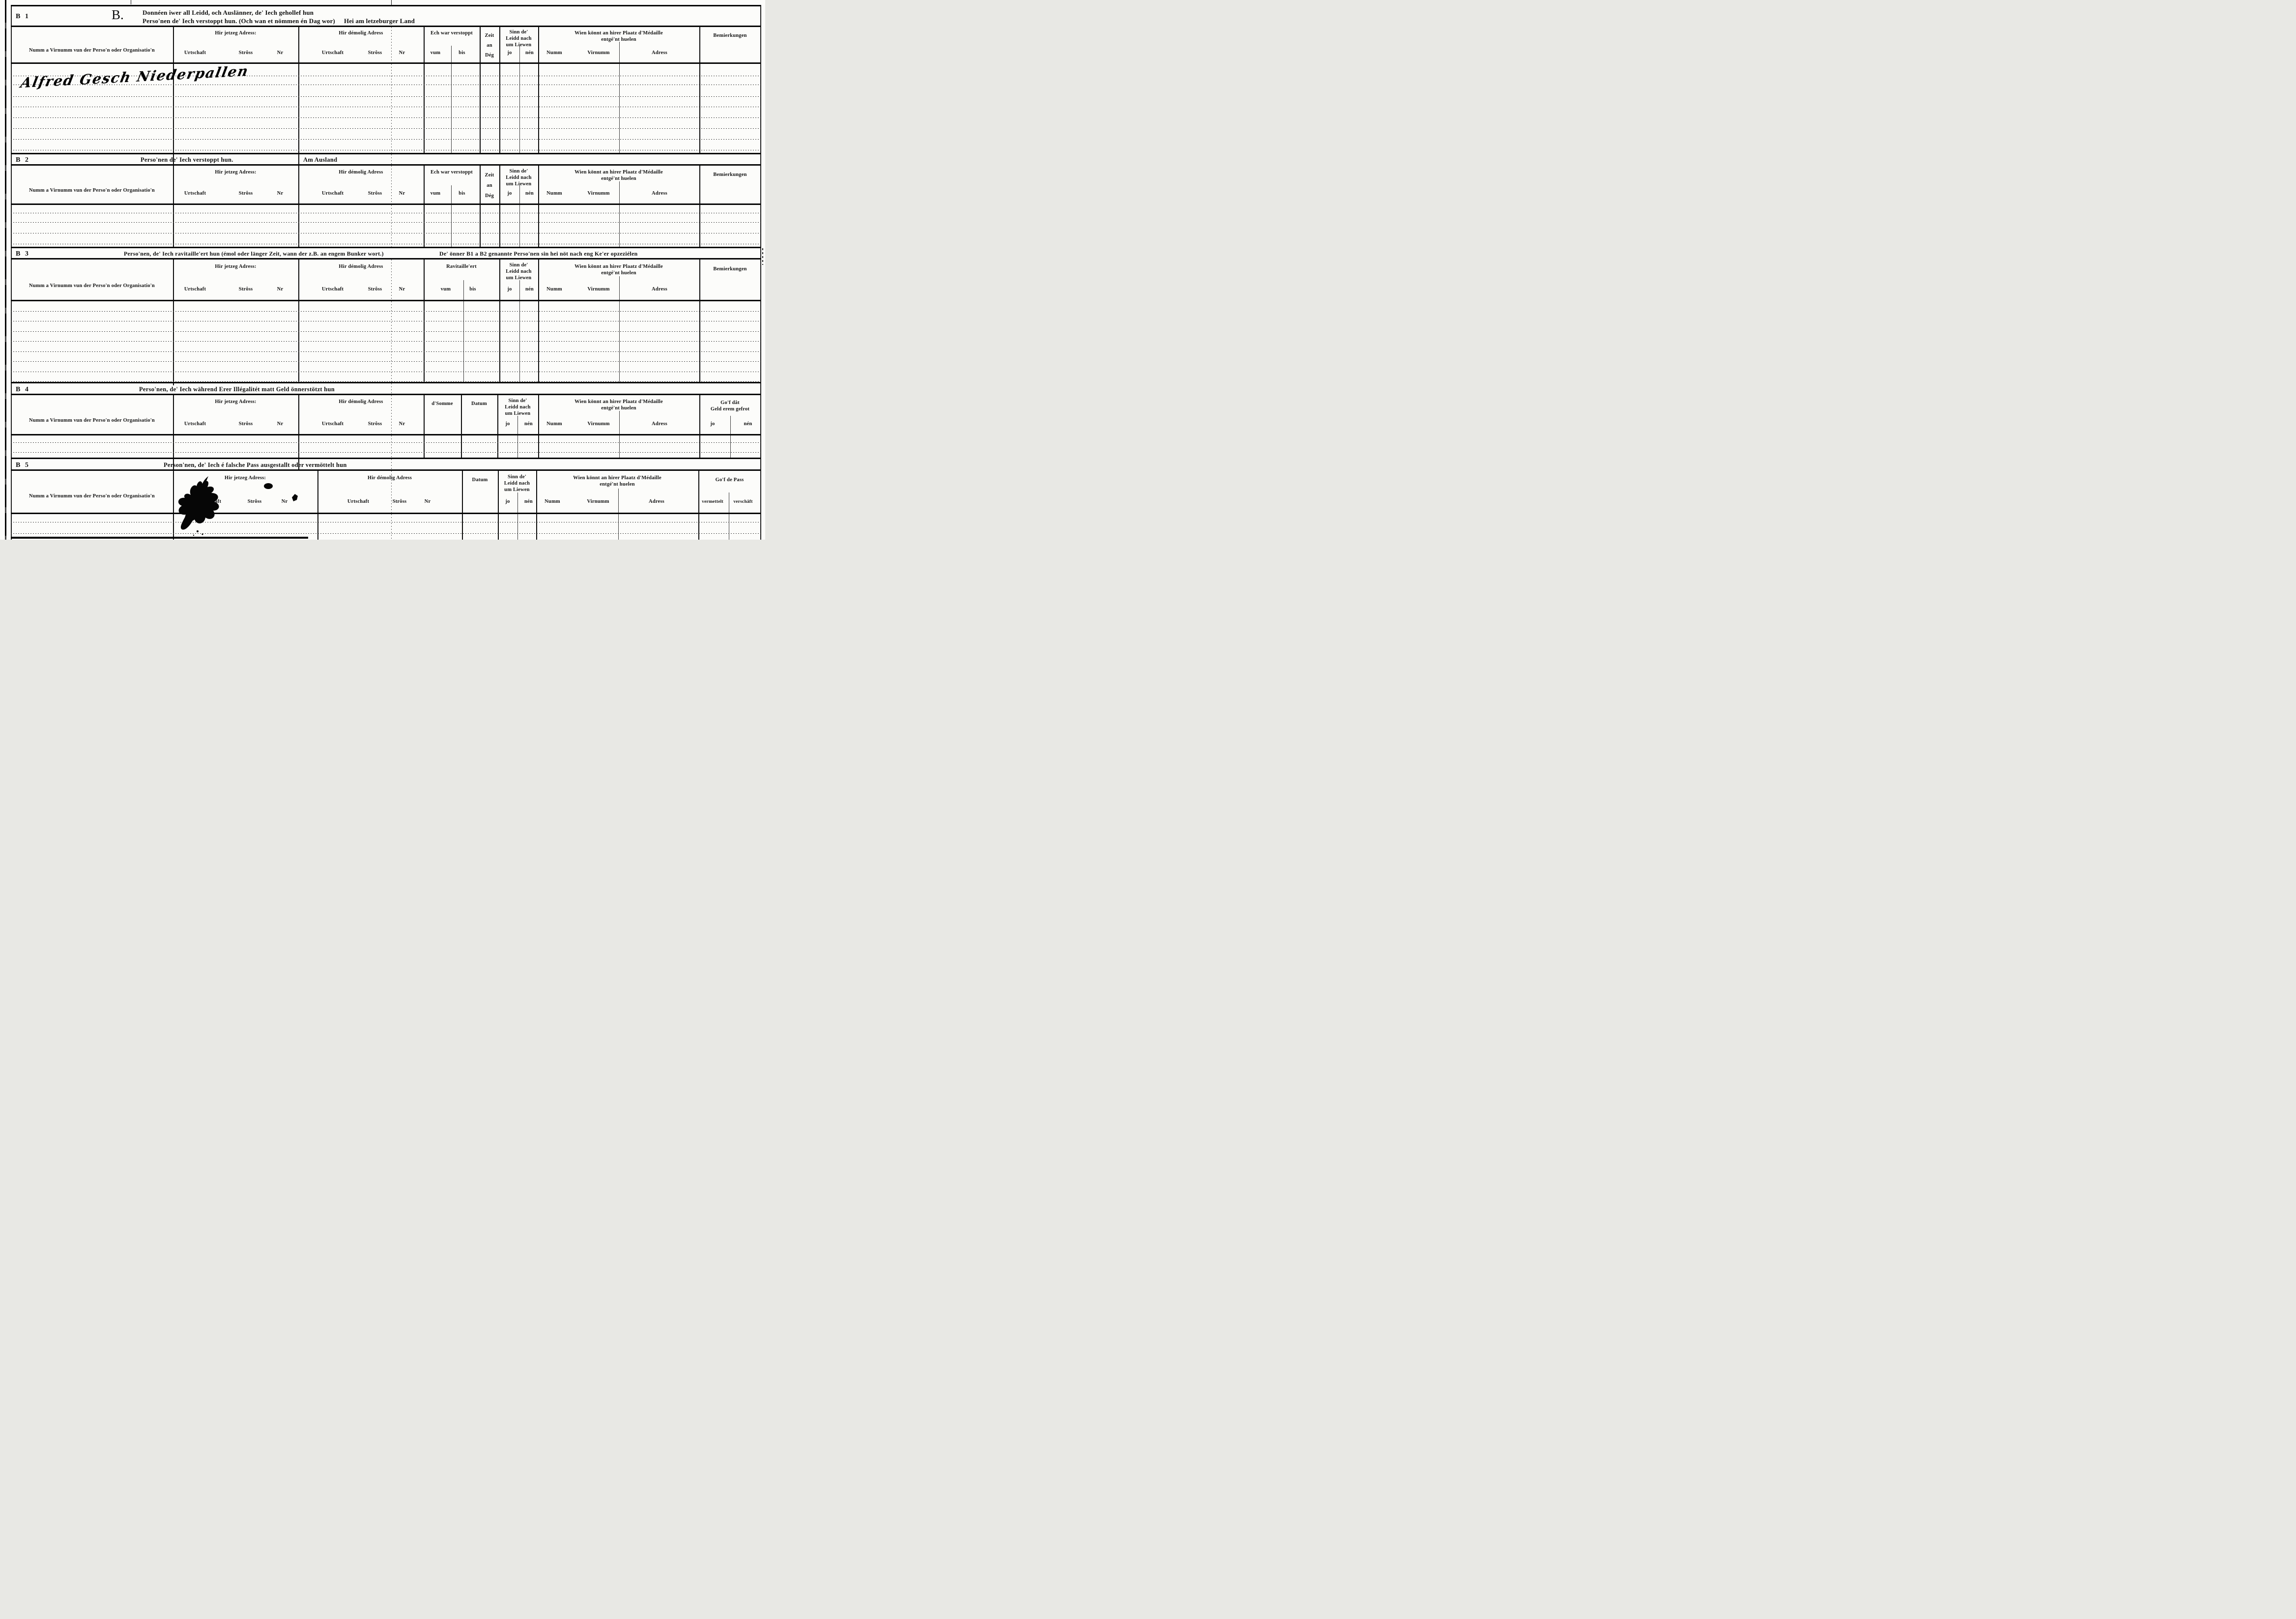 This screenshot has height=1619, width=2296. I want to click on col-header-sinn: Sinn de' Leidd nach um Liewen, so click(519, 271).